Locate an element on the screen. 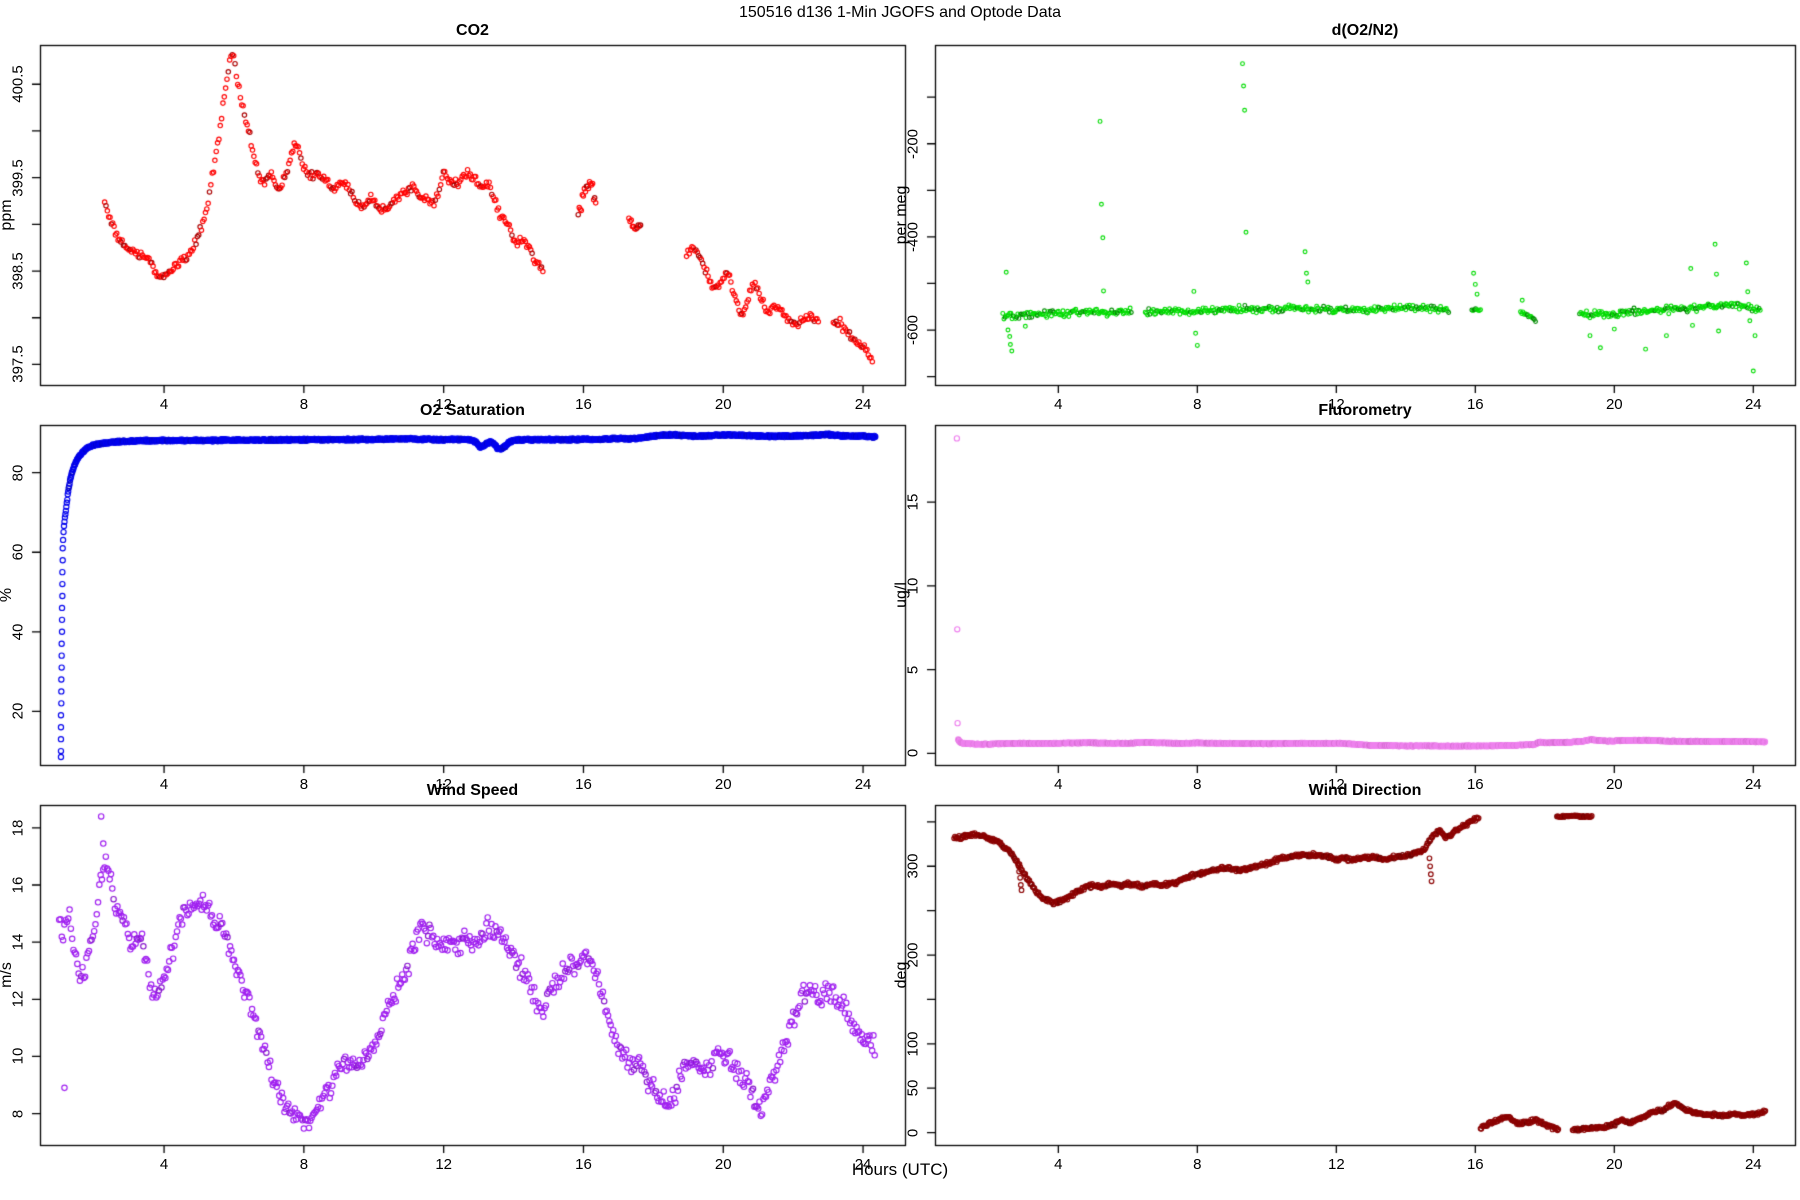  y-tick-label: 80 is located at coordinates (18, 473).